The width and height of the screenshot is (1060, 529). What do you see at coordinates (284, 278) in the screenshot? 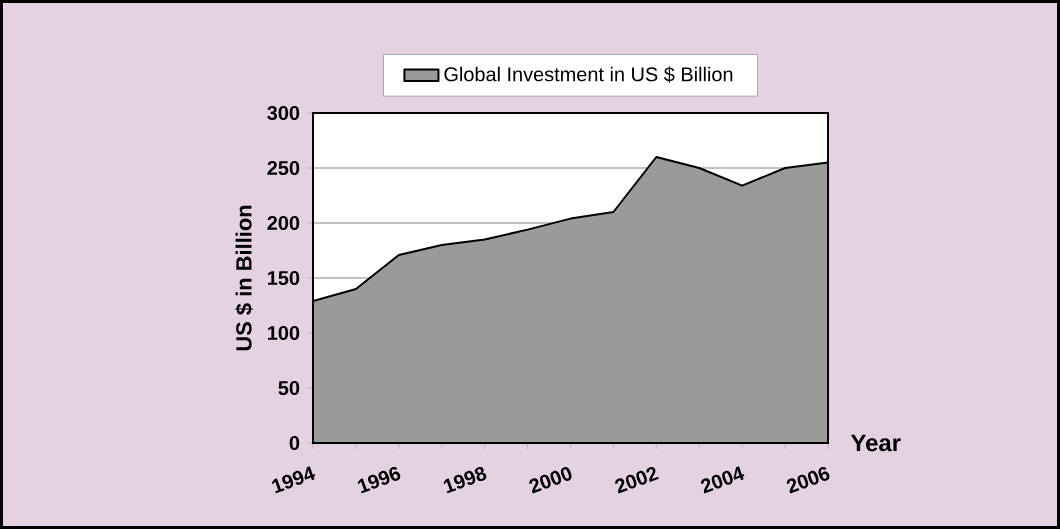
I see `y-tick-label: 150` at bounding box center [284, 278].